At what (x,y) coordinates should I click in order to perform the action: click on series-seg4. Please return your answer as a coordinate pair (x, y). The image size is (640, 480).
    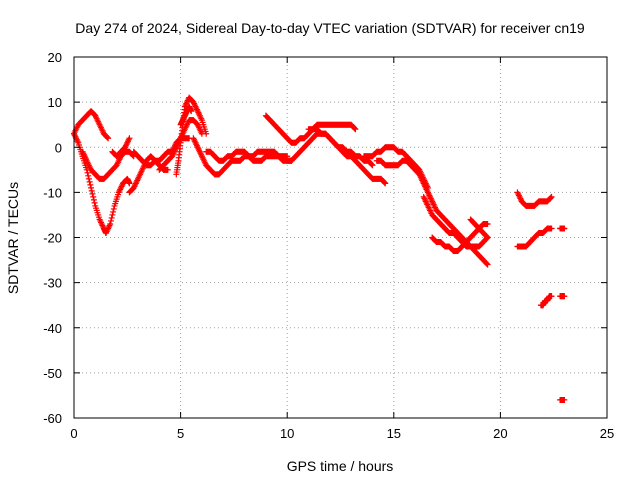
    Looking at the image, I should click on (108, 165).